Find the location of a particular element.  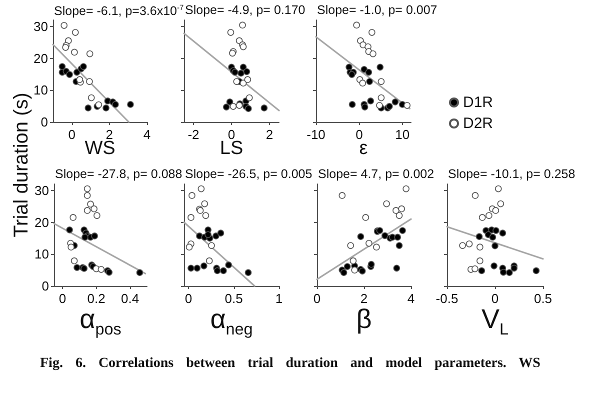

legend-label: D2R is located at coordinates (478, 123).